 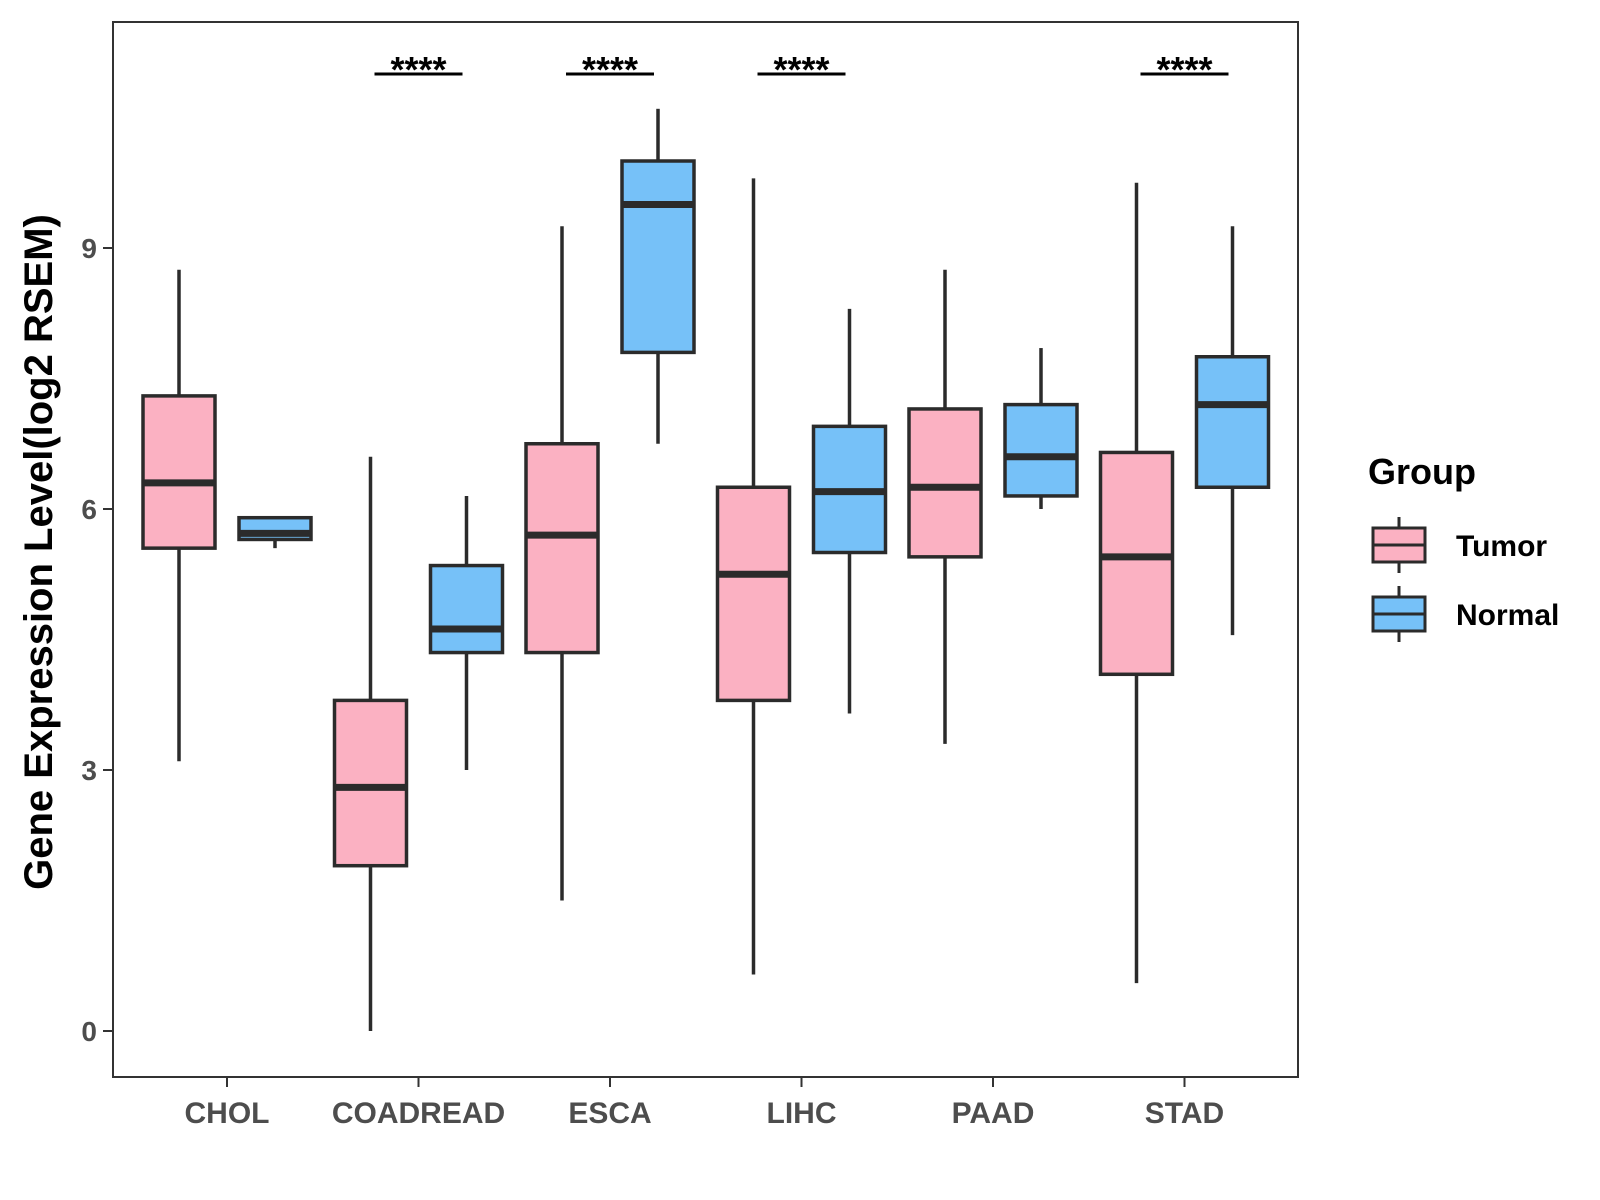 What do you see at coordinates (1184, 1113) in the screenshot?
I see `x-tick-label: STAD` at bounding box center [1184, 1113].